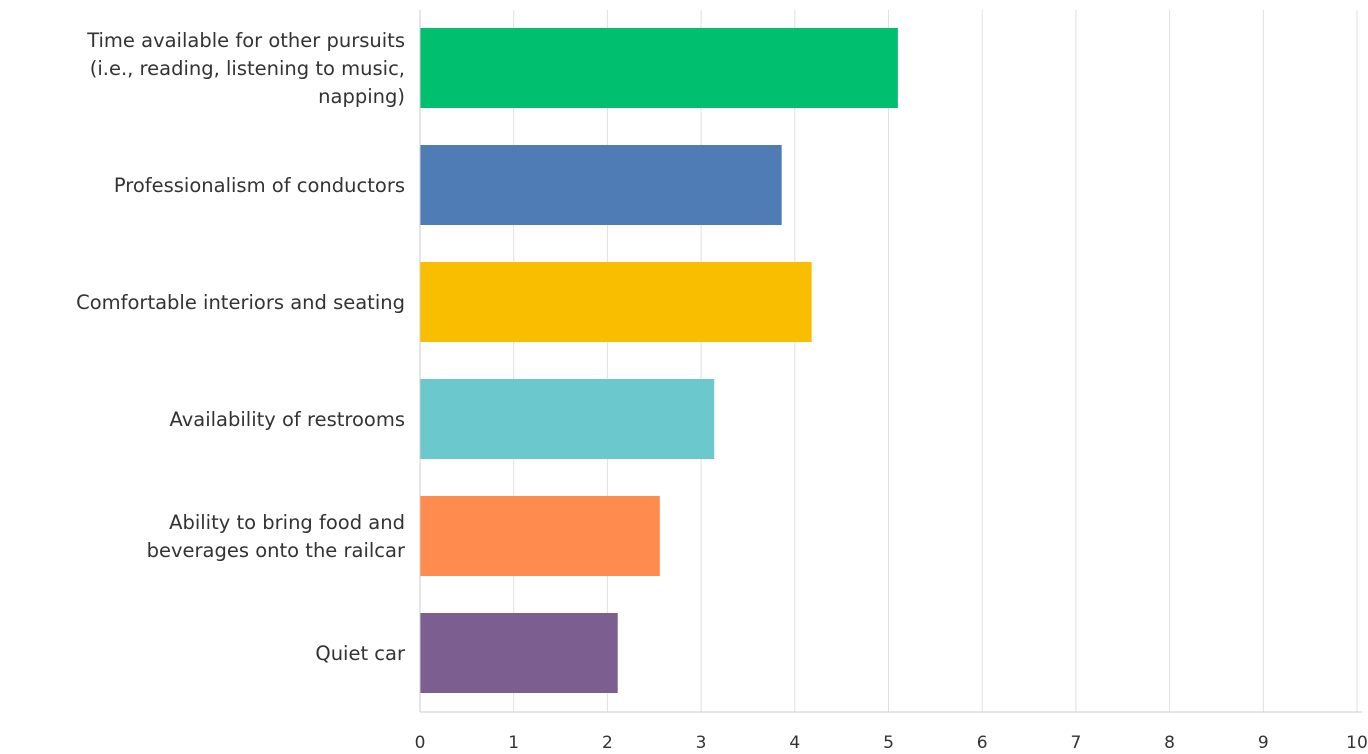  I want to click on category-label-line: (i.e., reading, listening to music,, so click(247, 68).